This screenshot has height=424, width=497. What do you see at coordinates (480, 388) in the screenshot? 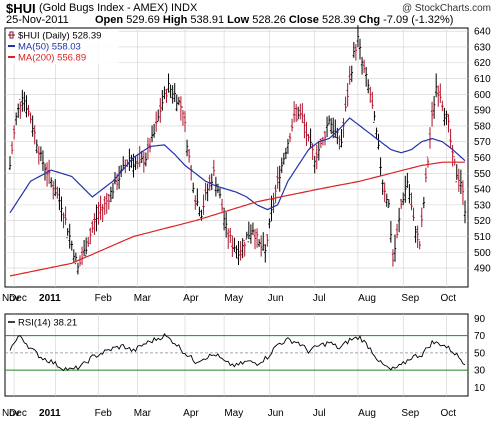
I see `rsi-y-tick-label: 10` at bounding box center [480, 388].